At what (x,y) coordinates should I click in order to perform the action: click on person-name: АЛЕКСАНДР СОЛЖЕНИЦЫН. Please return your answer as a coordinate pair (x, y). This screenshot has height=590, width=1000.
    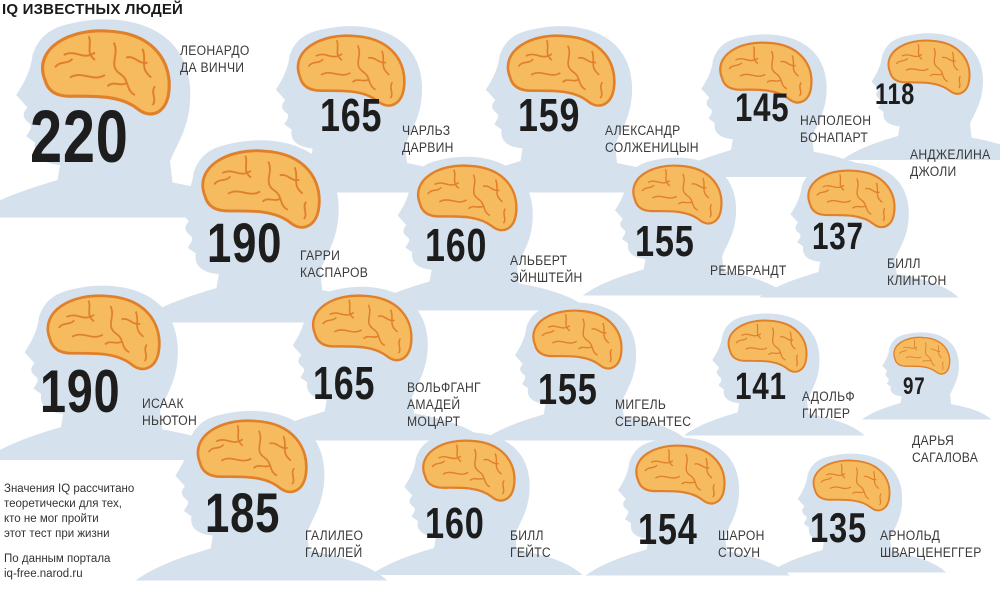
    Looking at the image, I should click on (652, 139).